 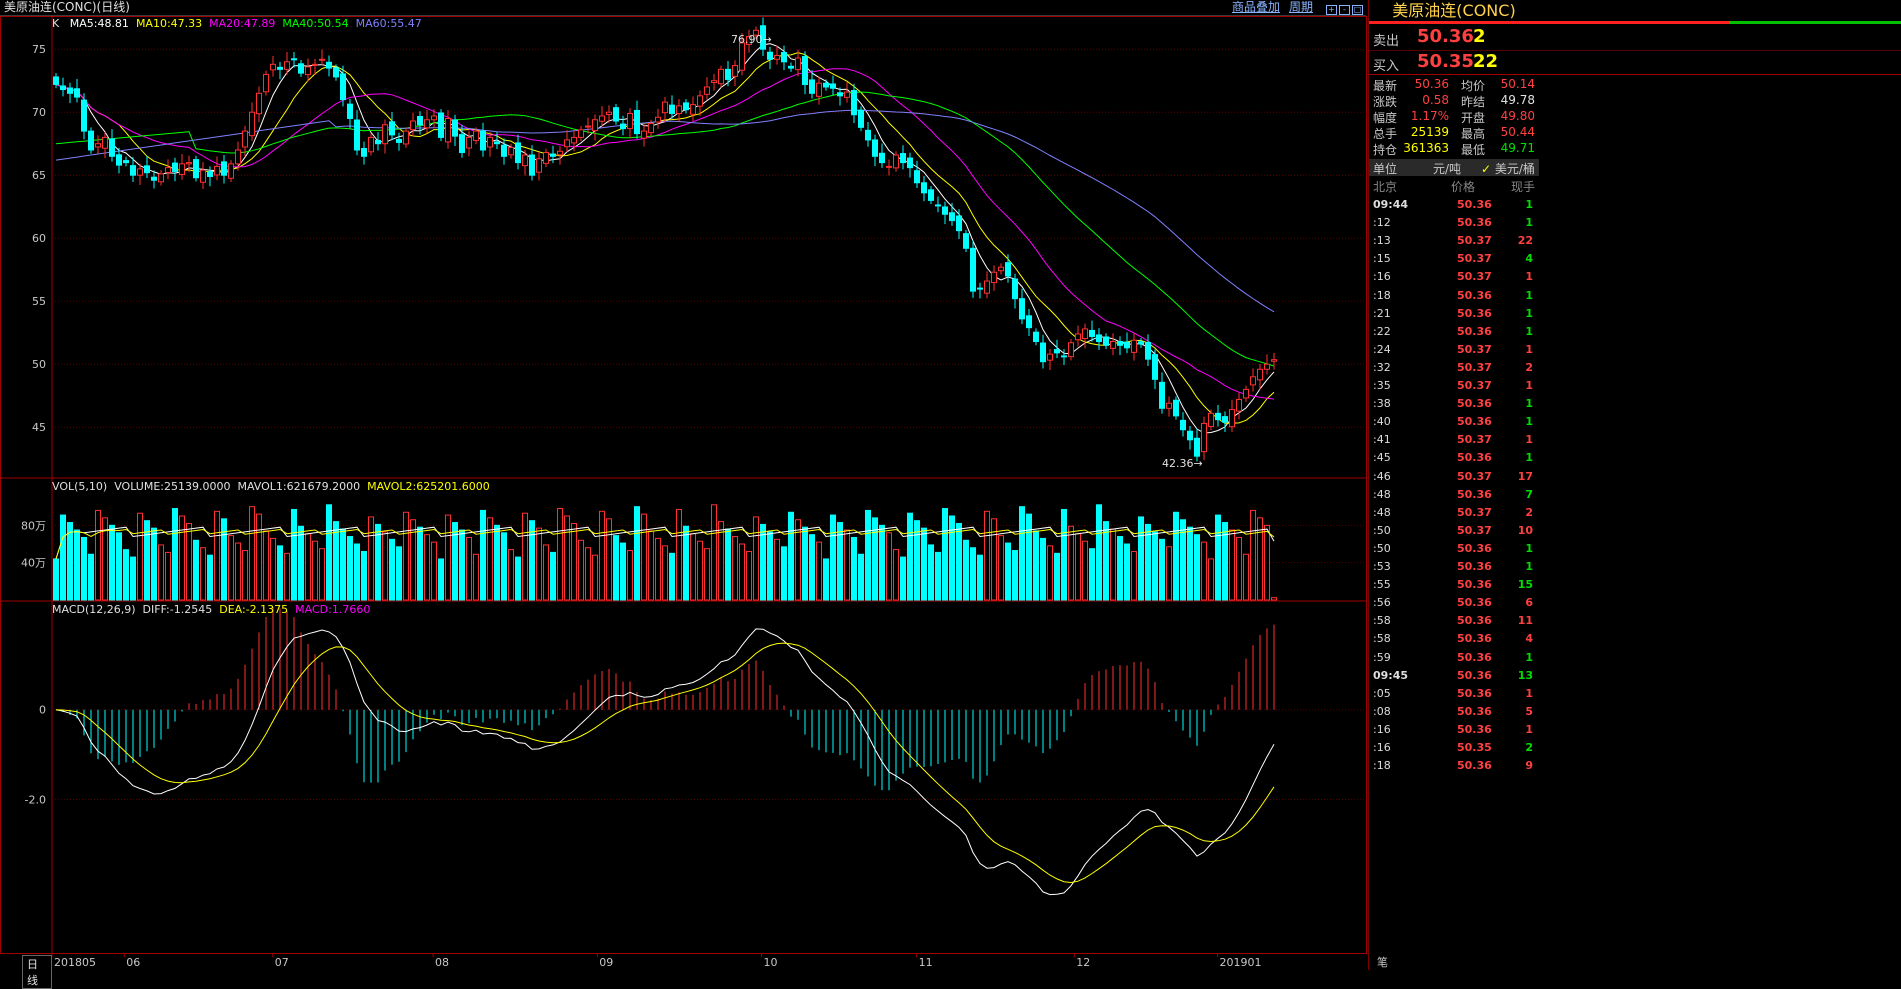 What do you see at coordinates (1382, 962) in the screenshot?
I see `tick-tab: 笔` at bounding box center [1382, 962].